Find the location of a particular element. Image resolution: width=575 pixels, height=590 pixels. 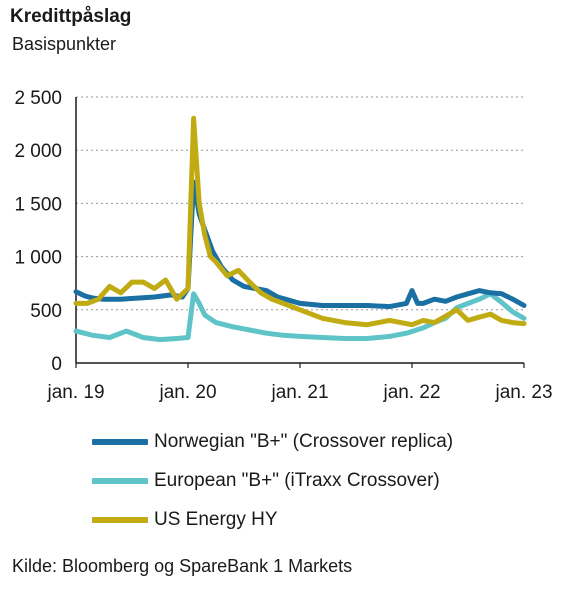

legend-item-european: European "B+" (iTraxx Crossover) is located at coordinates (266, 481).